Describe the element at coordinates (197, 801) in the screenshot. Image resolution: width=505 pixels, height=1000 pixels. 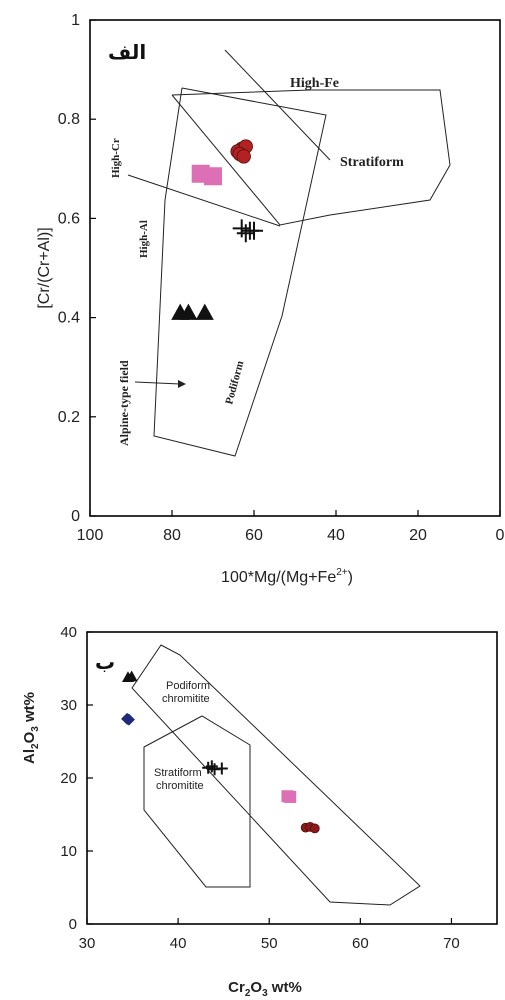
I see `chart-2-stratiform-field` at that location.